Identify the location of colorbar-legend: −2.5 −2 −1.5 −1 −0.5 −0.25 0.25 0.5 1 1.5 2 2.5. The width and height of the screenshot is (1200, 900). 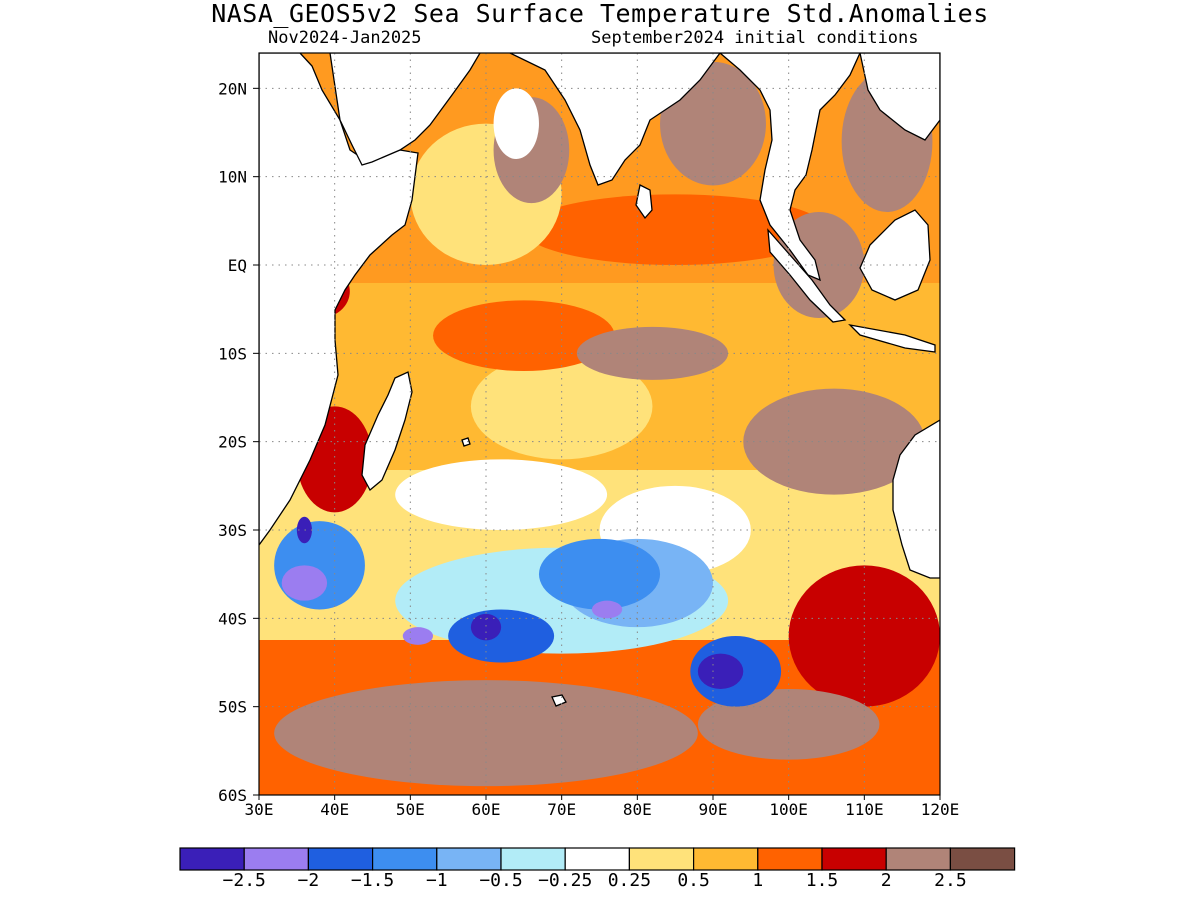
(597, 869).